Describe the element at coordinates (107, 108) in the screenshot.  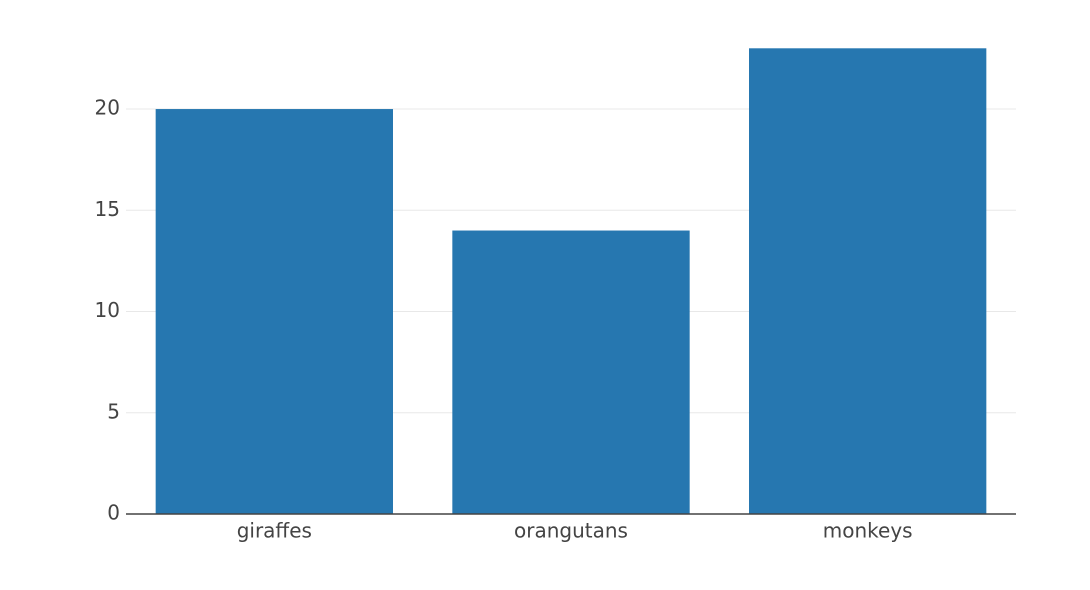
I see `y-tick-label: 20` at that location.